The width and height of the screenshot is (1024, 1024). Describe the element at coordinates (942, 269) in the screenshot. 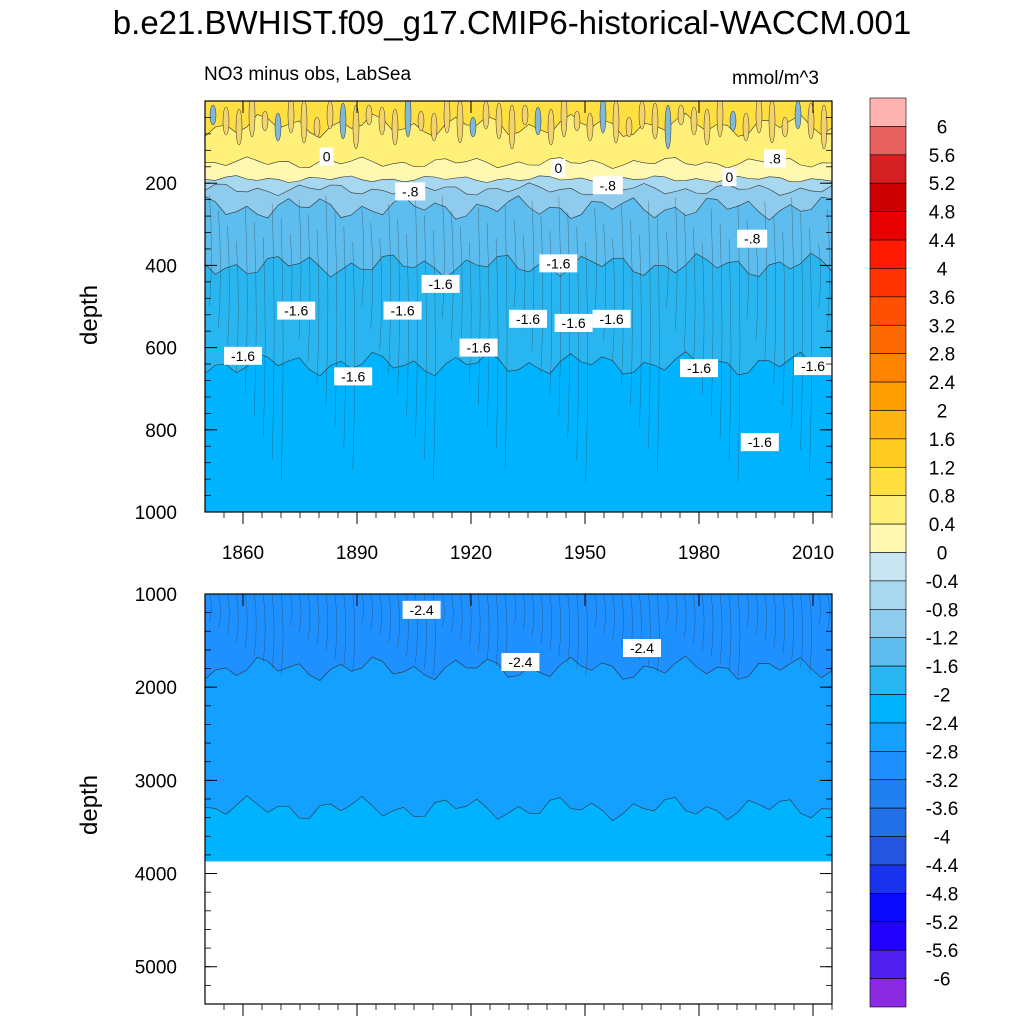

I see `colorbar-label: 4` at that location.